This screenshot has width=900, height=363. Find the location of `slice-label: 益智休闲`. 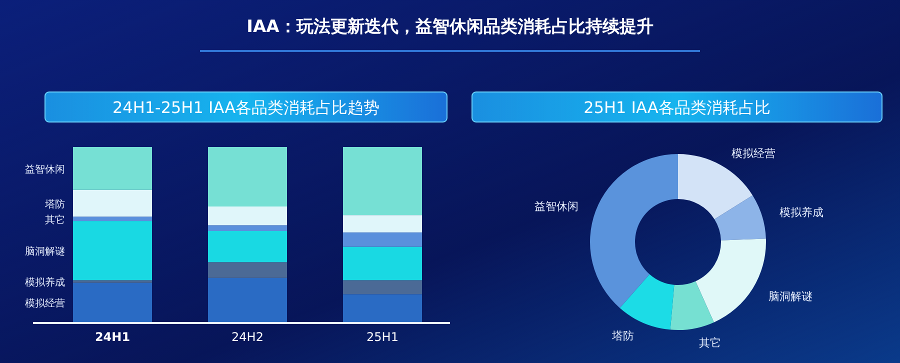

slice-label: 益智休闲 is located at coordinates (556, 206).